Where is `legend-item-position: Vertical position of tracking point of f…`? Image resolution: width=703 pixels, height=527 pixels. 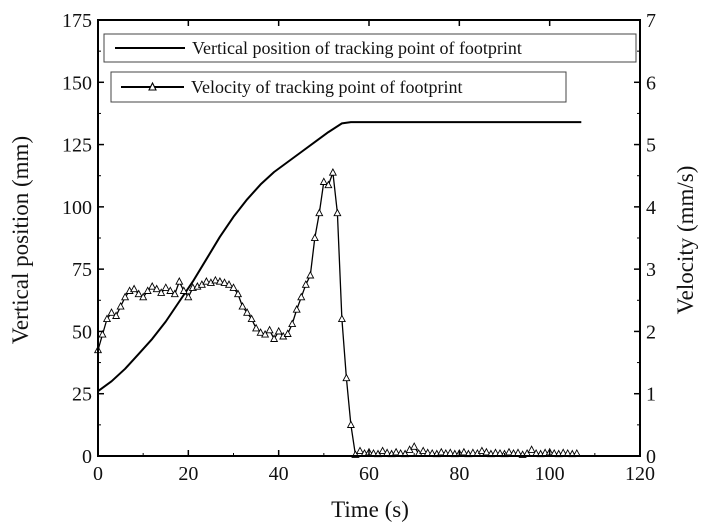
legend-item-position: Vertical position of tracking point of f… is located at coordinates (370, 48).